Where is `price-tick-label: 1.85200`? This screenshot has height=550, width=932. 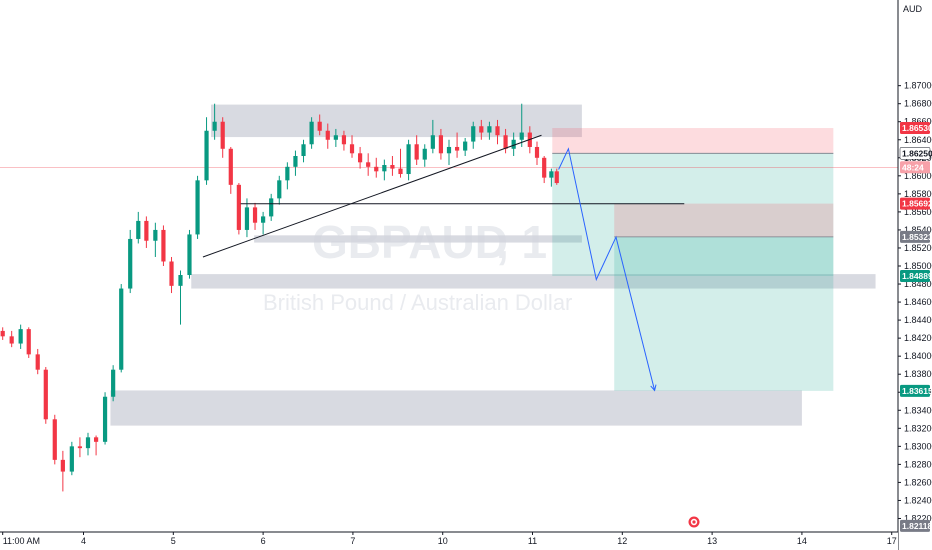
price-tick-label: 1.85200 is located at coordinates (918, 248).